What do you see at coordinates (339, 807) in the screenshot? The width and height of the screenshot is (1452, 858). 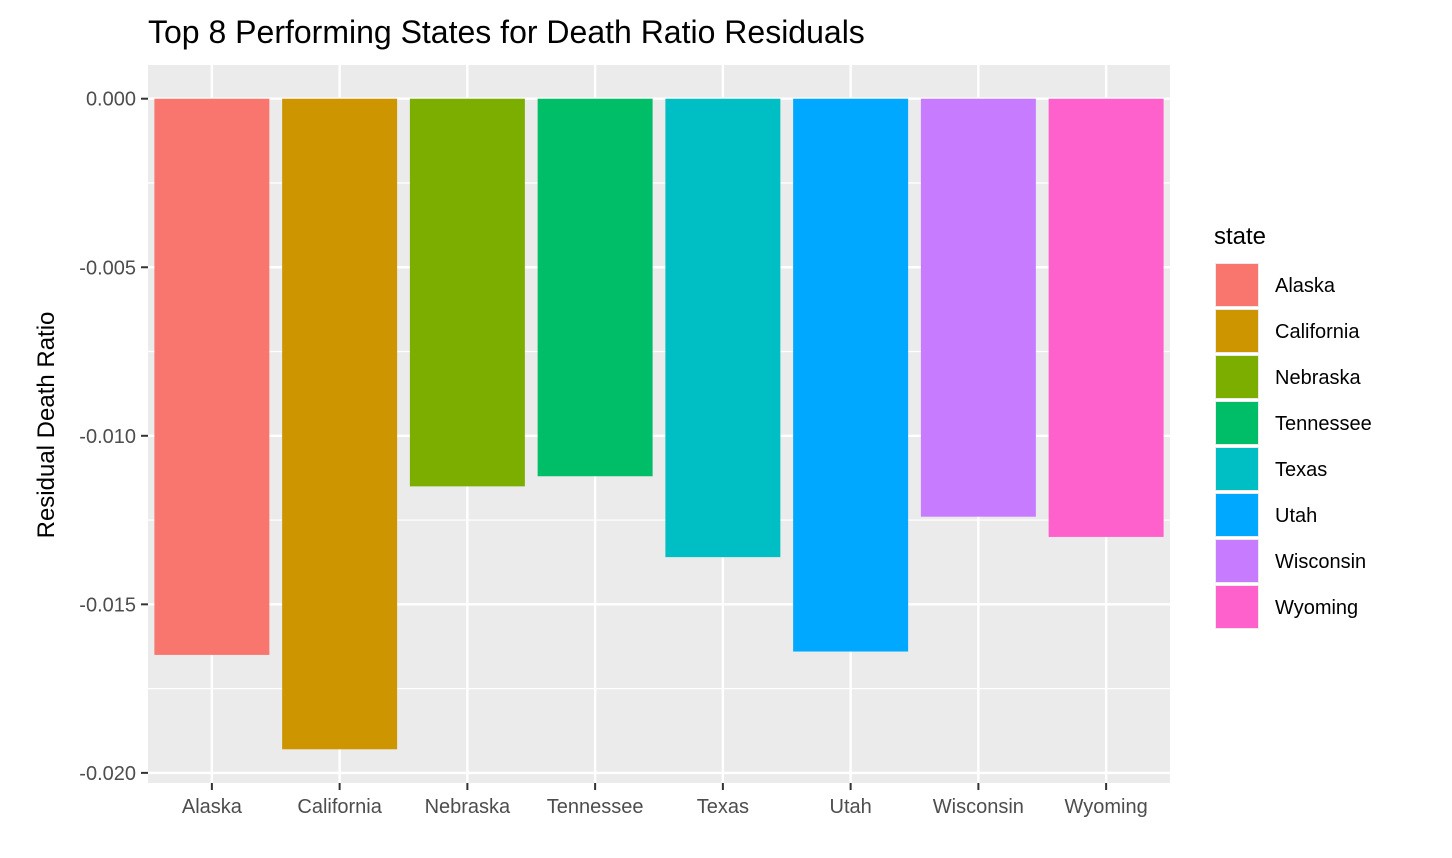 I see `x-tick-label: California` at bounding box center [339, 807].